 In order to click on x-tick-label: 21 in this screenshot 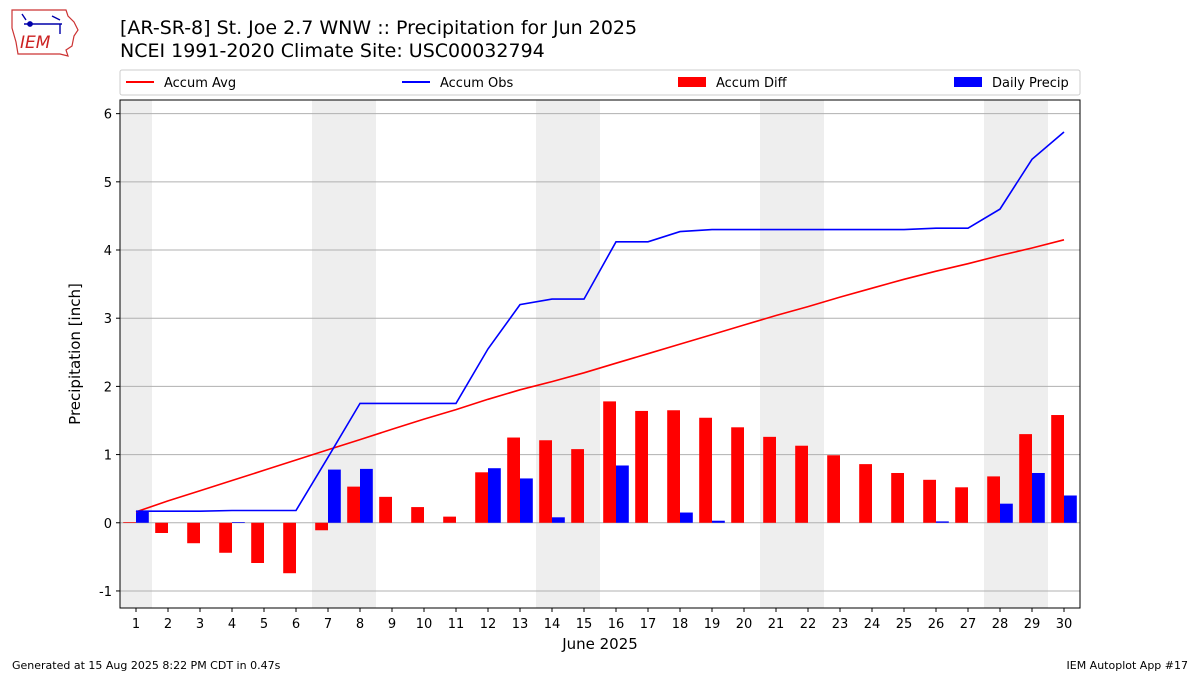, I will do `click(776, 624)`.